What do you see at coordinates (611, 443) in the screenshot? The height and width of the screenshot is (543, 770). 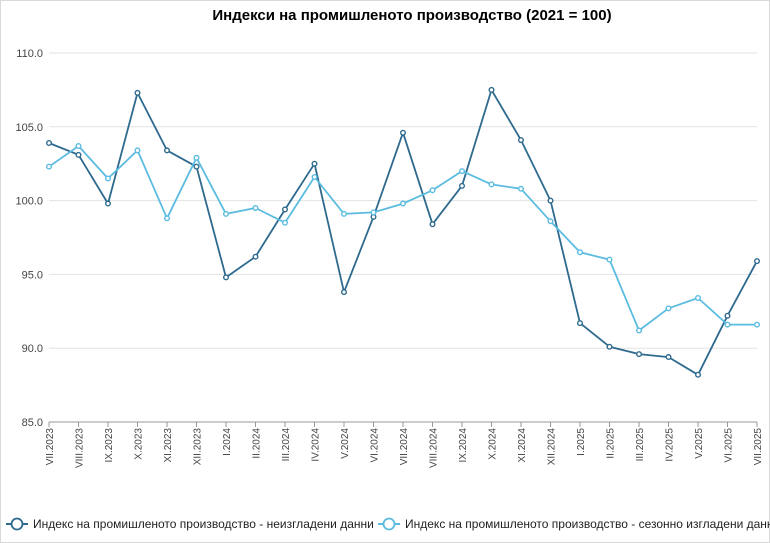 I see `x-tick-label: II.2025` at bounding box center [611, 443].